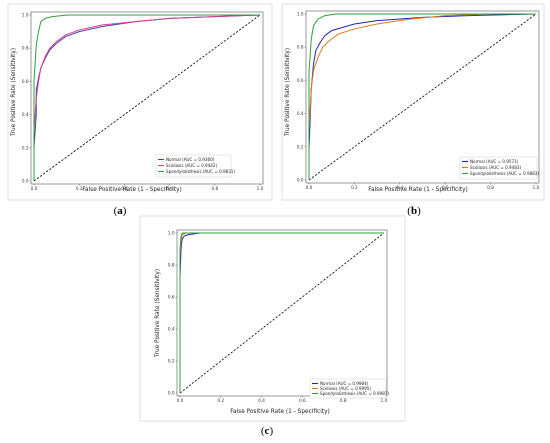 The width and height of the screenshot is (550, 443). I want to click on panel-label: (a), so click(120, 211).